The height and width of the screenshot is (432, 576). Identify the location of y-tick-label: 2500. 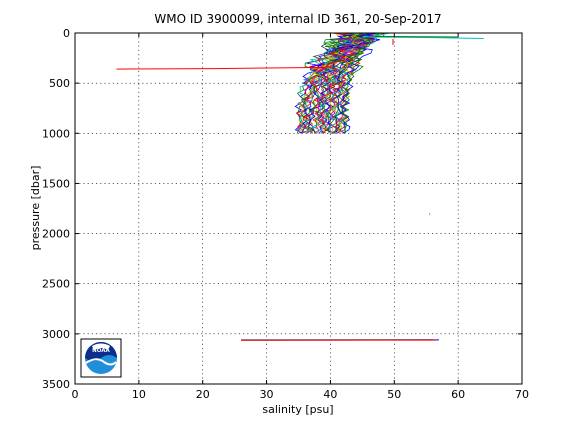
(56, 284).